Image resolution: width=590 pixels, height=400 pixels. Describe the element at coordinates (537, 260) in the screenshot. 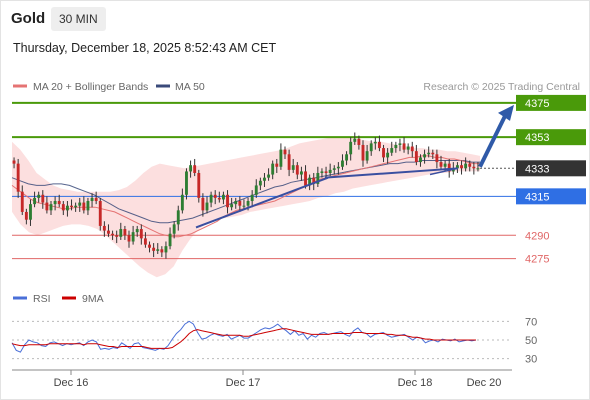

I see `level-label-4275: 4275` at that location.